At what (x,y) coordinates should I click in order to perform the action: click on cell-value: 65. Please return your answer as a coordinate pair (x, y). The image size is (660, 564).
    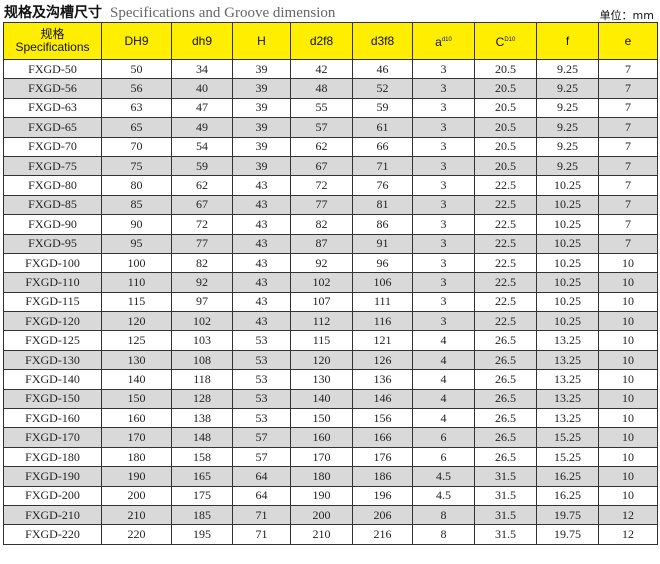
    Looking at the image, I should click on (136, 127).